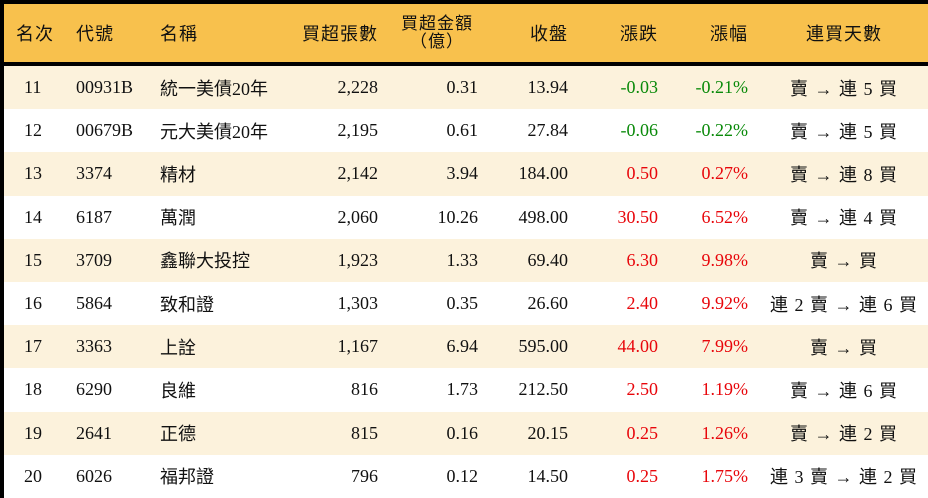 The height and width of the screenshot is (498, 928). I want to click on cell-close: 498.00, so click(543, 216).